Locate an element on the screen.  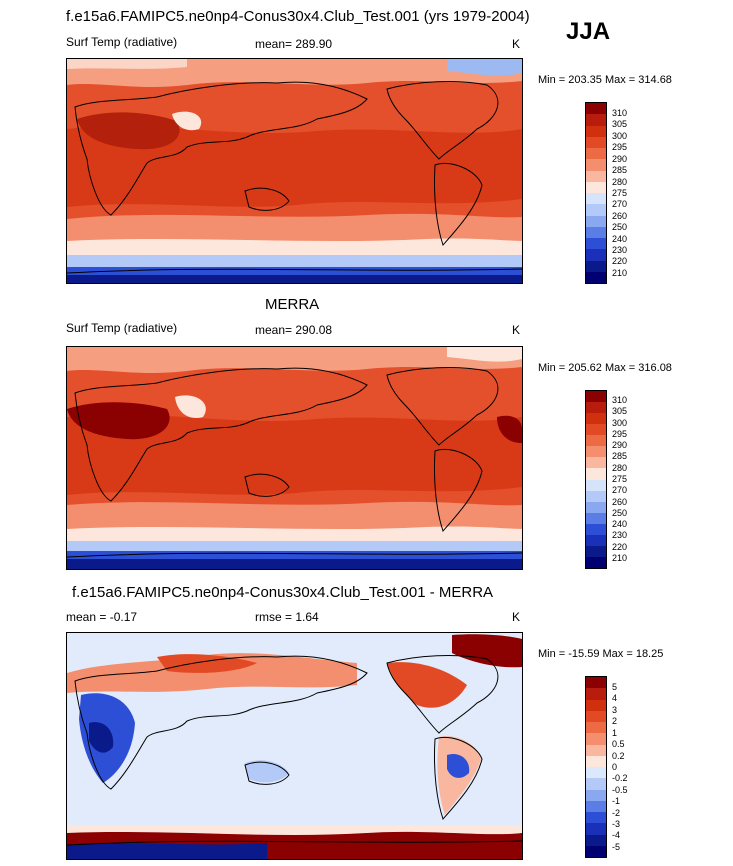
colorbar-tick-label: -4 is located at coordinates (616, 835).